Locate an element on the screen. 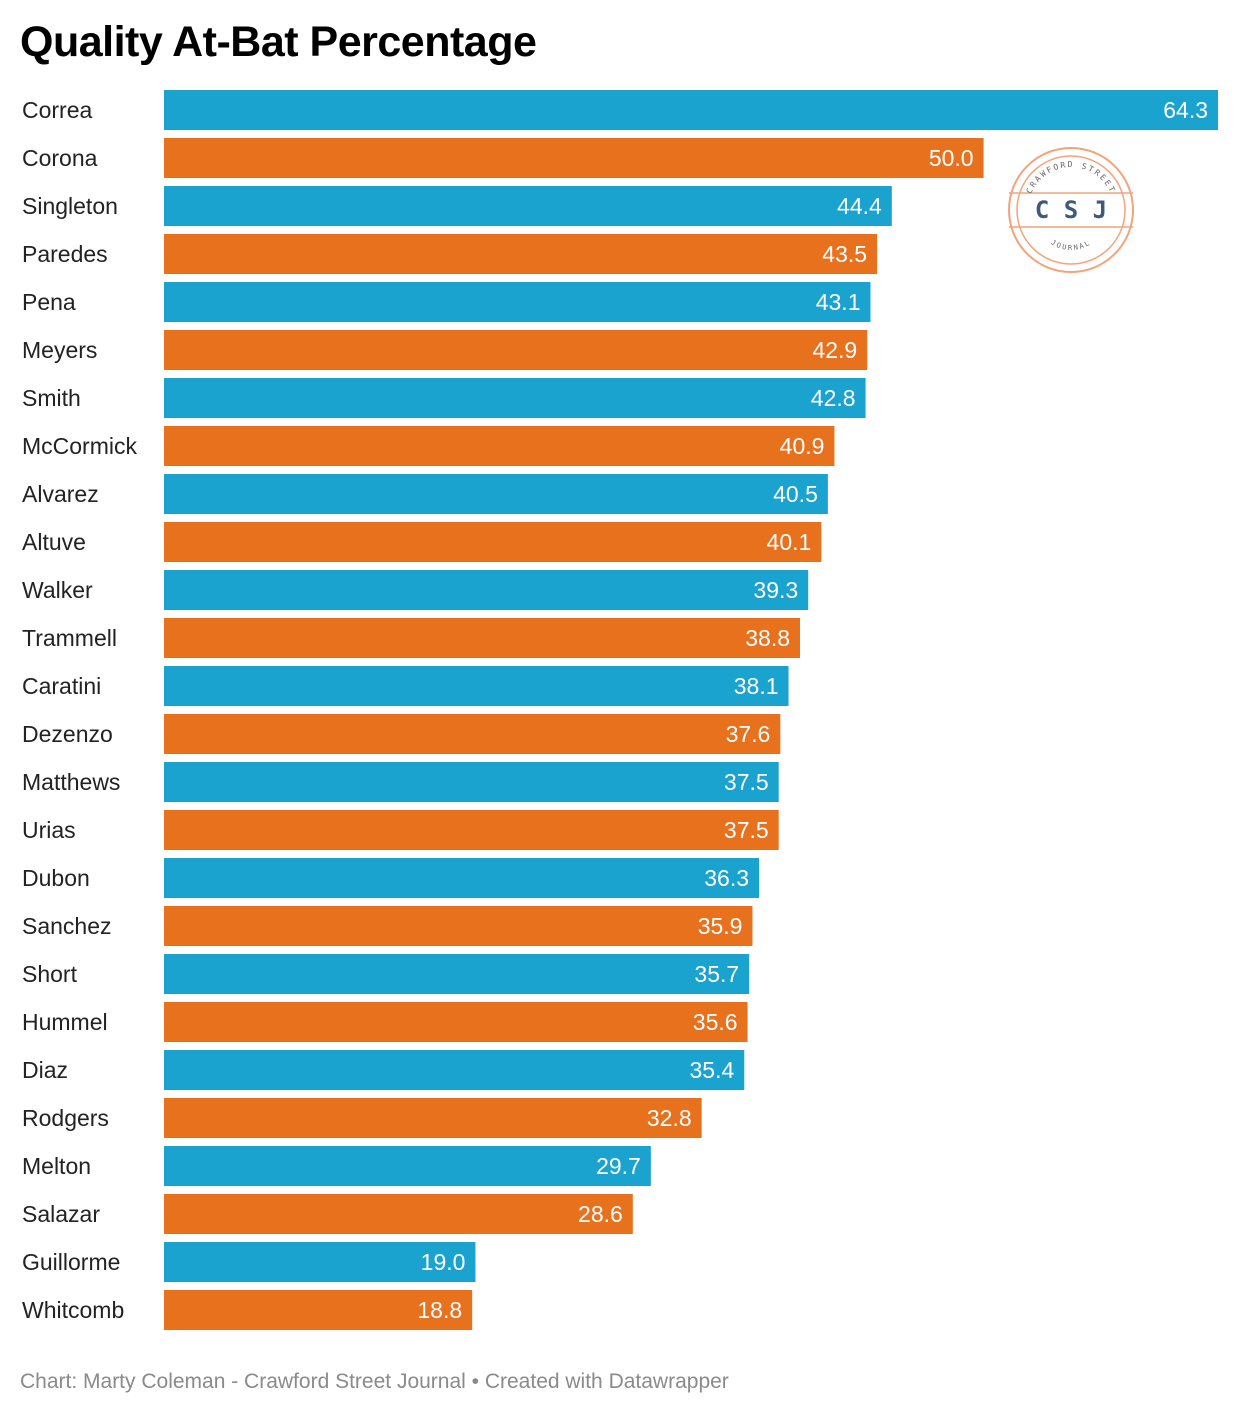 This screenshot has width=1240, height=1416. value-label-caratini: 38.1 is located at coordinates (756, 686).